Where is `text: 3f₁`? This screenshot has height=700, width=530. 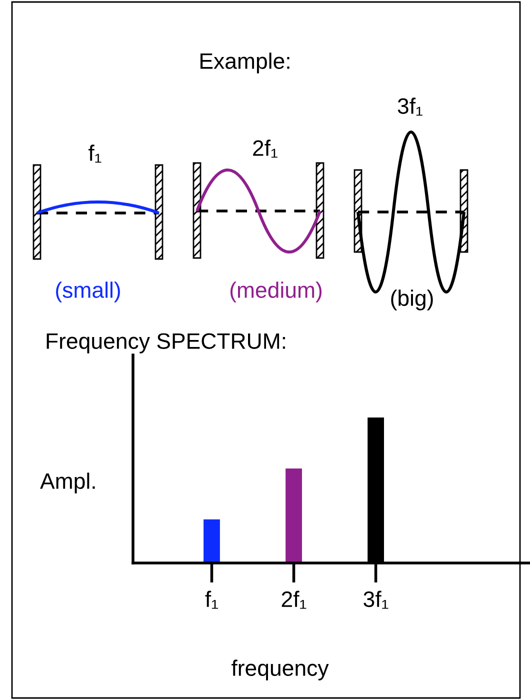
text: 3f₁ is located at coordinates (410, 107).